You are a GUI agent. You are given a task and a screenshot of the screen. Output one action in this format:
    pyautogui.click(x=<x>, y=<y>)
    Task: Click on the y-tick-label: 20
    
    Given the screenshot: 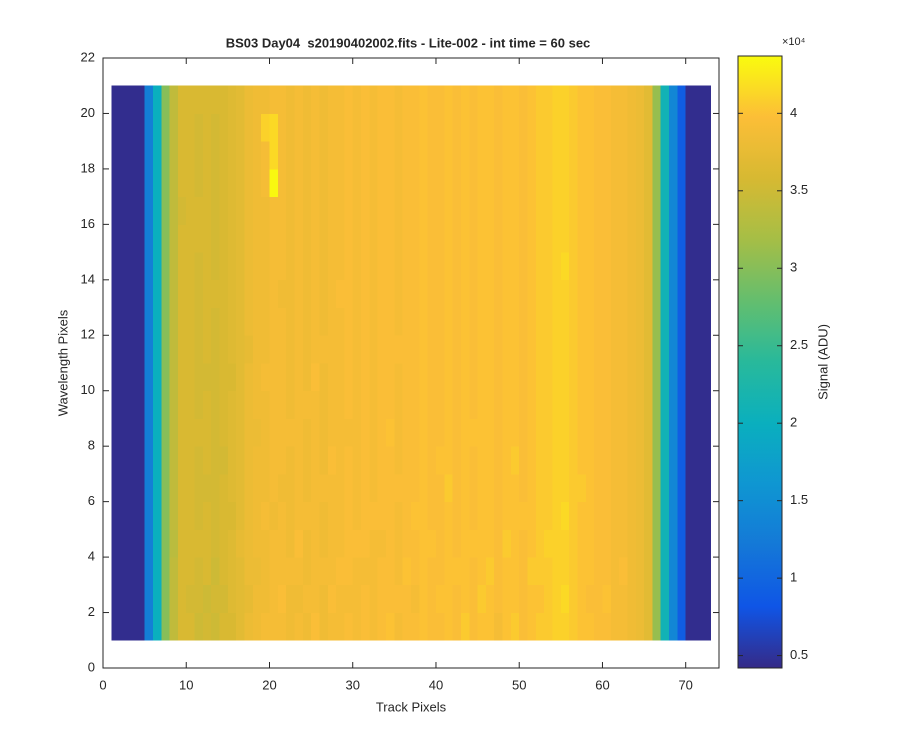 What is the action you would take?
    pyautogui.click(x=88, y=112)
    